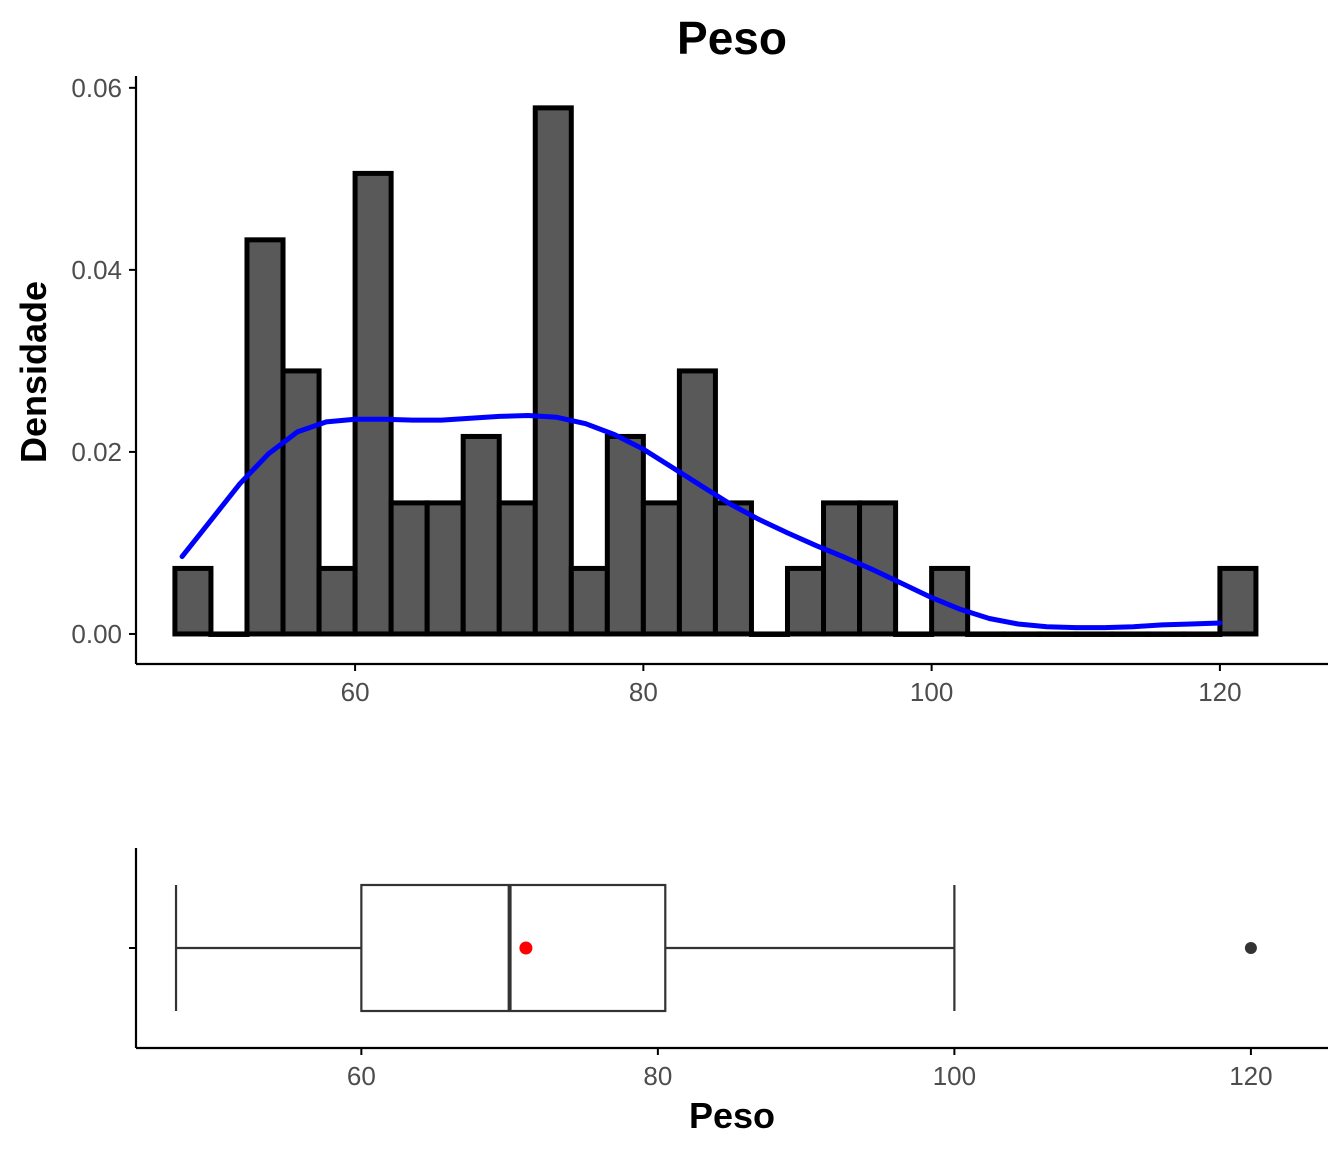 This screenshot has height=1152, width=1344. Describe the element at coordinates (1250, 1076) in the screenshot. I see `boxplot-x-tick-label: 120` at that location.